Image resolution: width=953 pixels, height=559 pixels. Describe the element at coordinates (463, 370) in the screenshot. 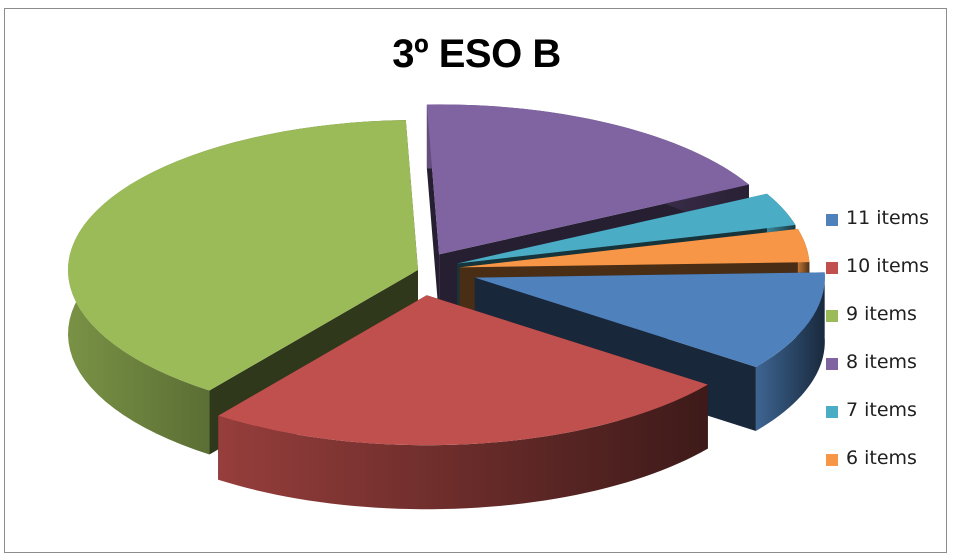

I see `pie-slice-10-items` at that location.